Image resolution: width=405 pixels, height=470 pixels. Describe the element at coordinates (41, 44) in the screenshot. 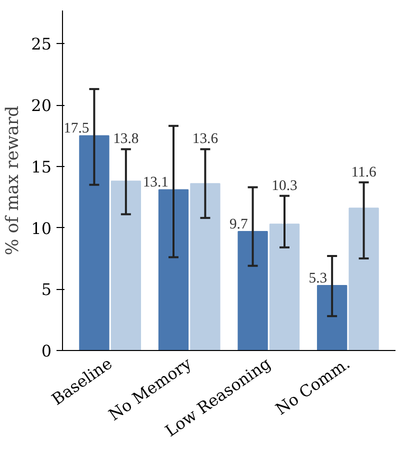

I see `y-tick-label: 25` at that location.